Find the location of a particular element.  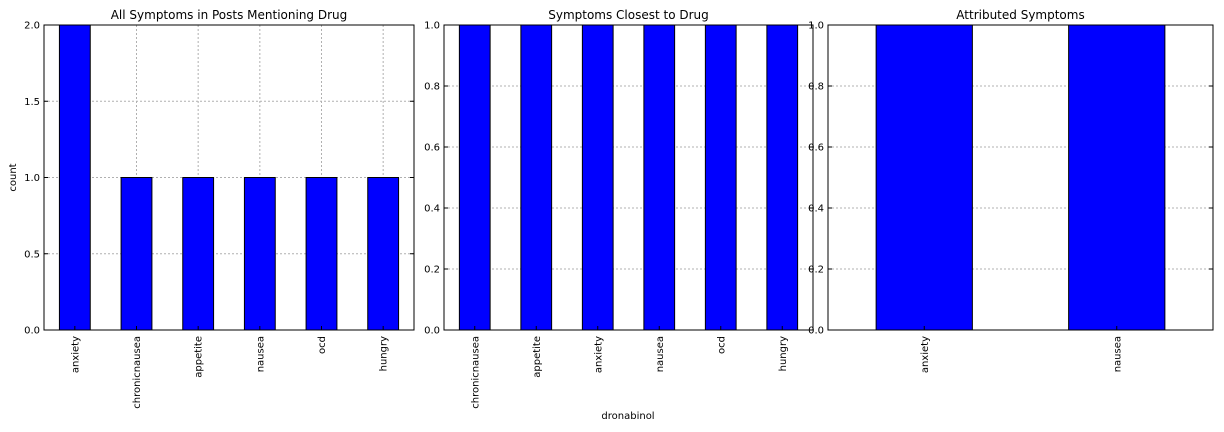

y-tick-label: 0.5 is located at coordinates (32, 254).